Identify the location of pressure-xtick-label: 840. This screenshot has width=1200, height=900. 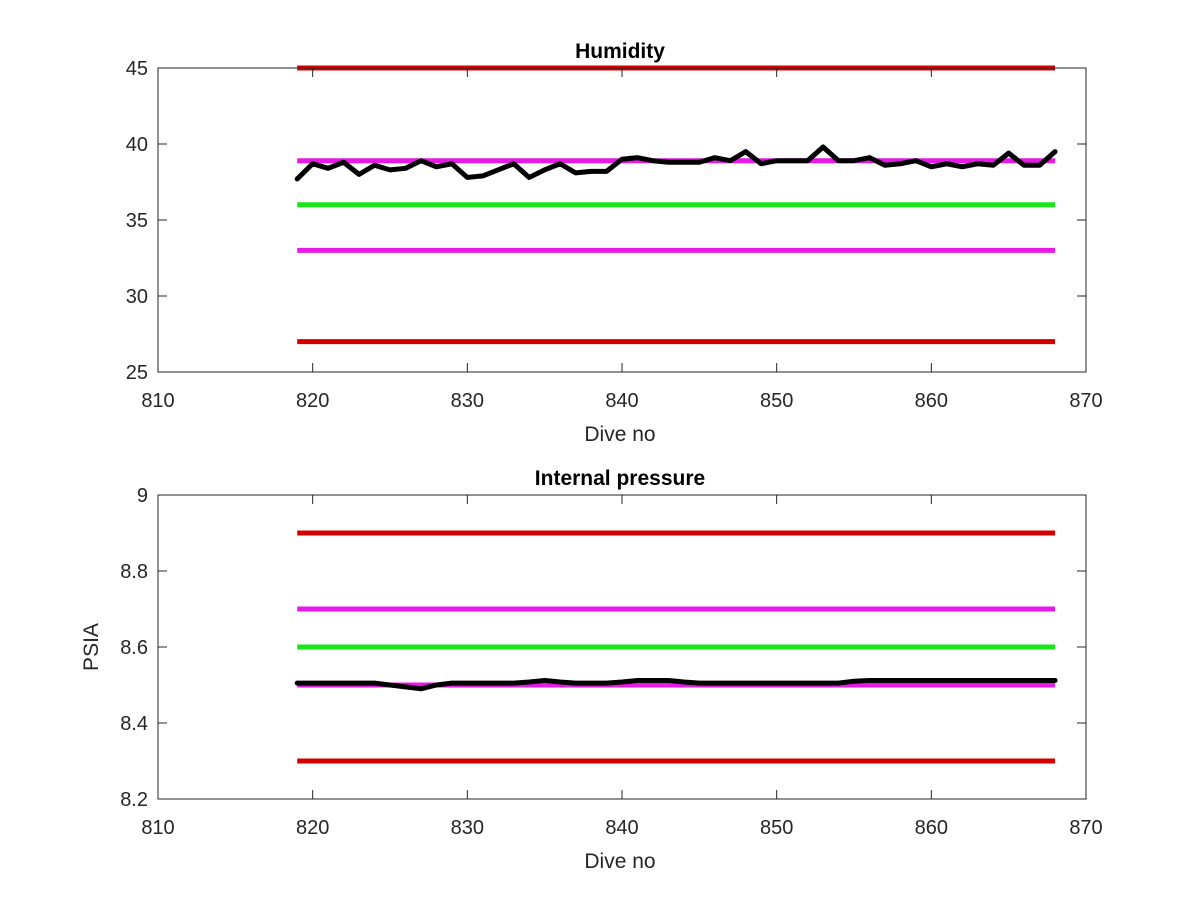
(621, 828).